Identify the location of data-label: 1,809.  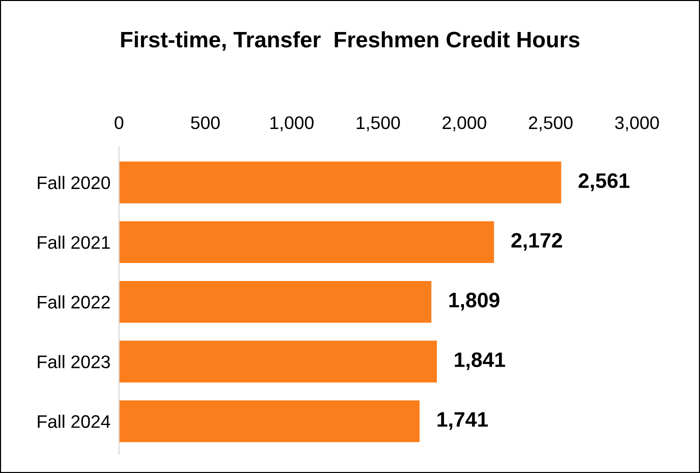
(474, 301).